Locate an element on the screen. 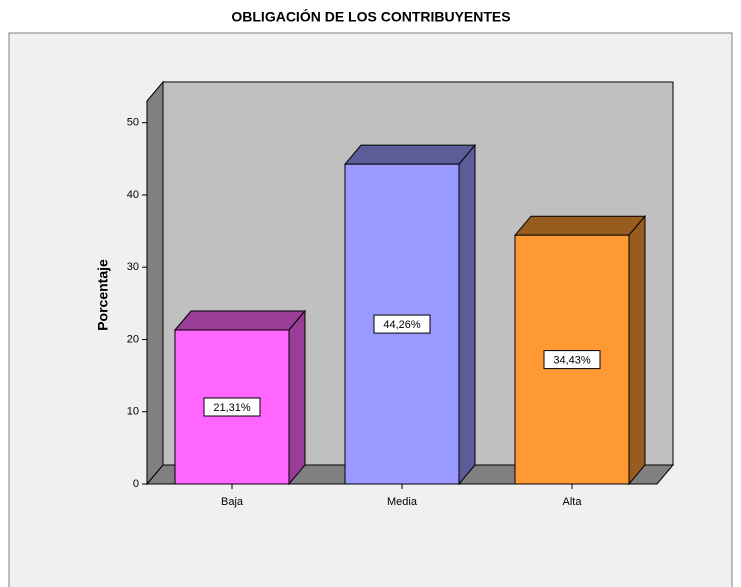 Image resolution: width=741 pixels, height=587 pixels. x-tick-label: Alta is located at coordinates (573, 502).